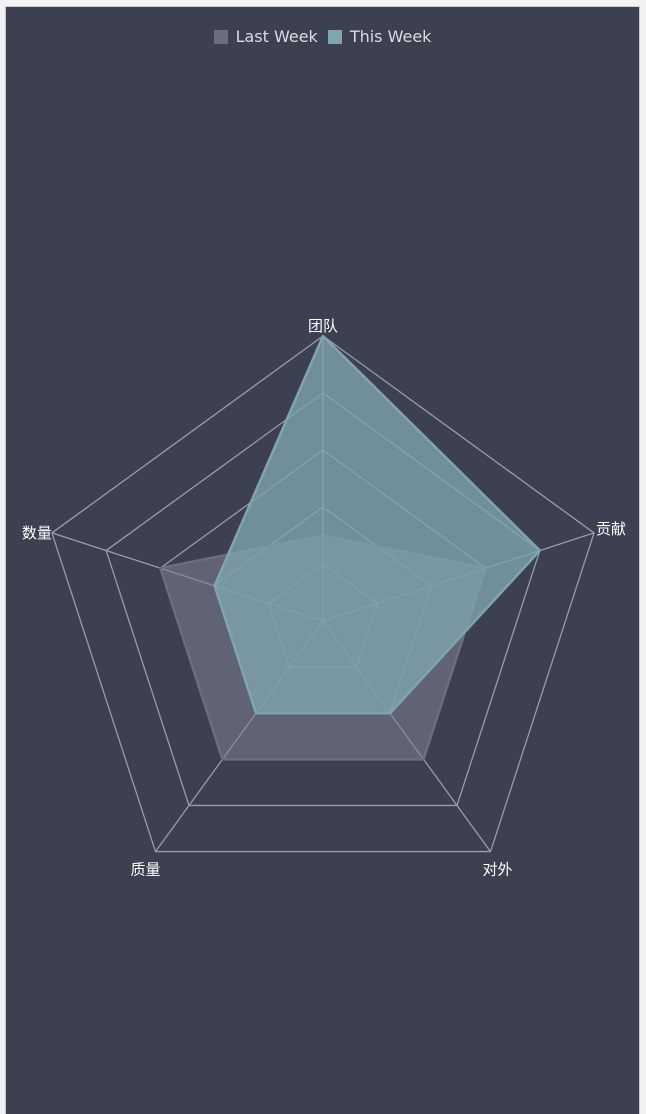  I want to click on legend-item-last-week: Last Week, so click(265, 36).